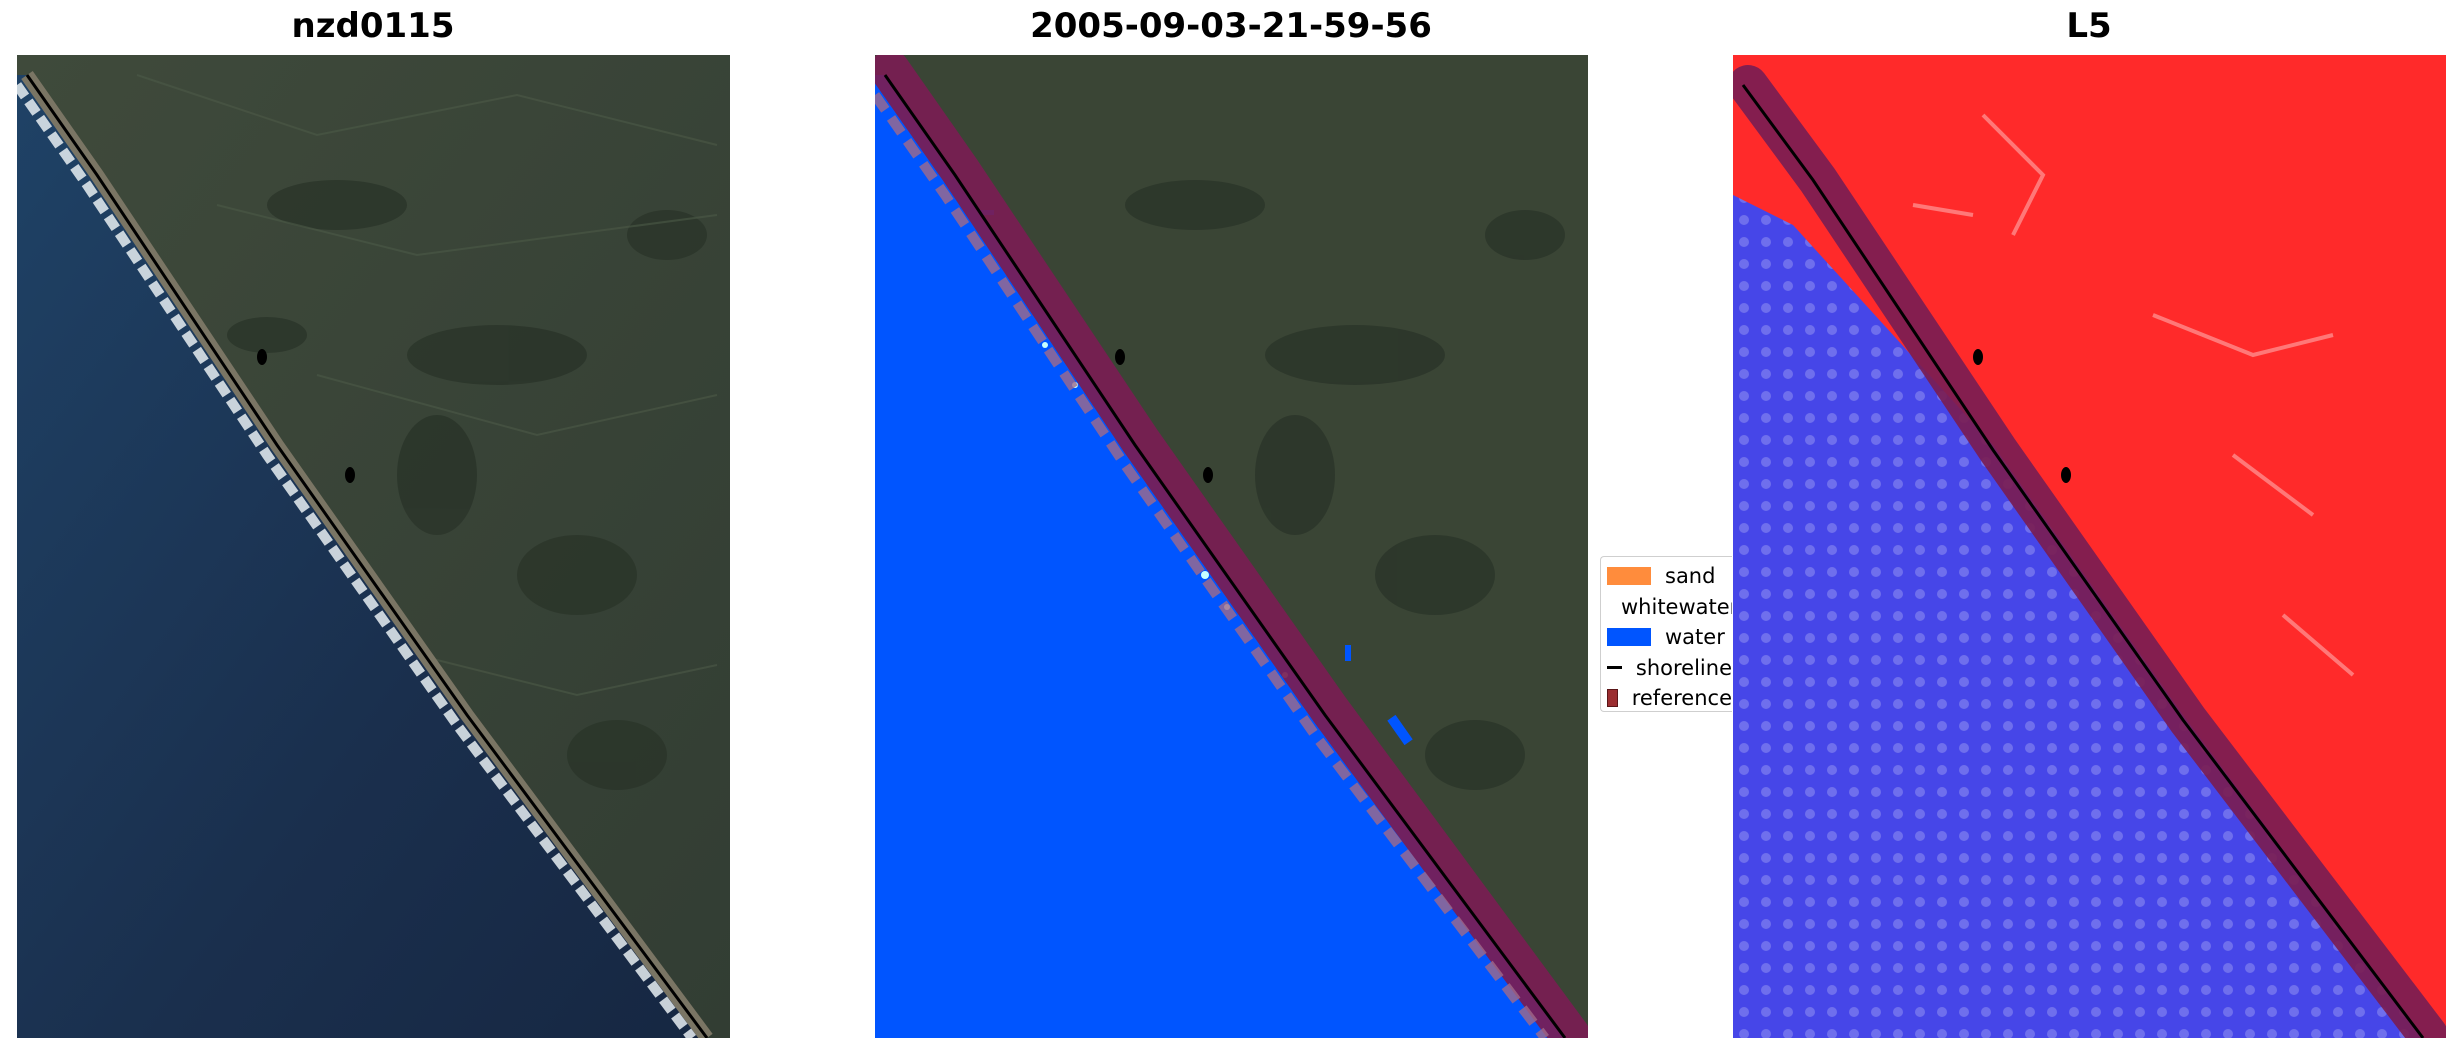 The height and width of the screenshot is (1053, 2460). I want to click on sand-swatch, so click(1629, 576).